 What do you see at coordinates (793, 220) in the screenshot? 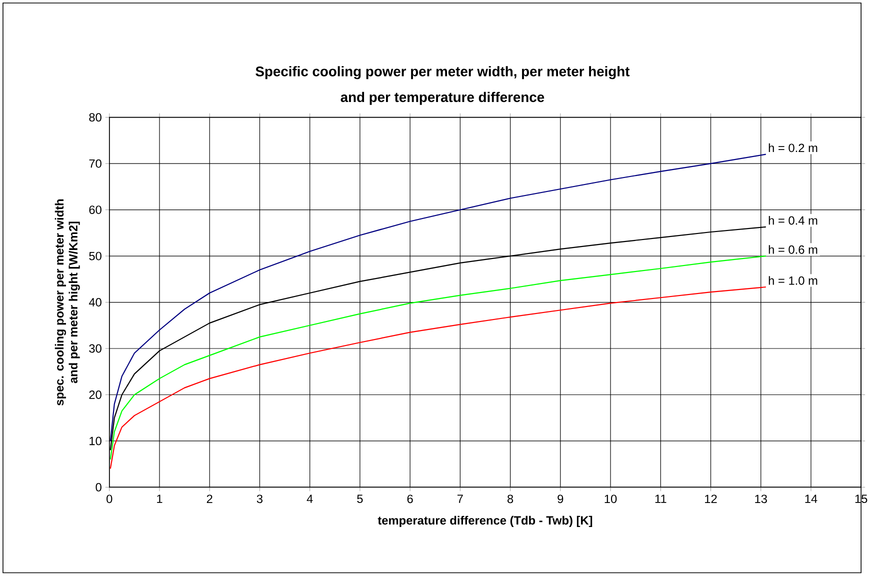
I see `series-label: h = 0.4 m` at bounding box center [793, 220].